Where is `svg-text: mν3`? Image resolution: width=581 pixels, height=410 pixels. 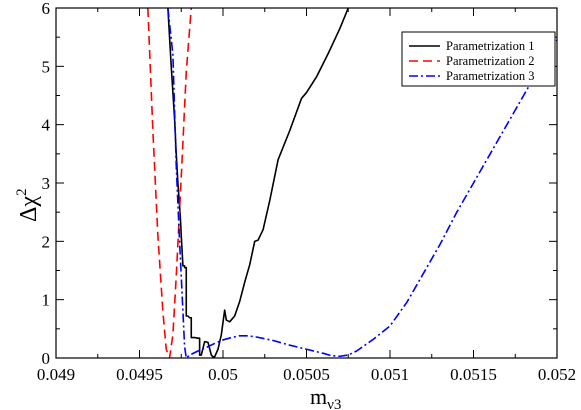 svg-text: mν3 is located at coordinates (325, 397).